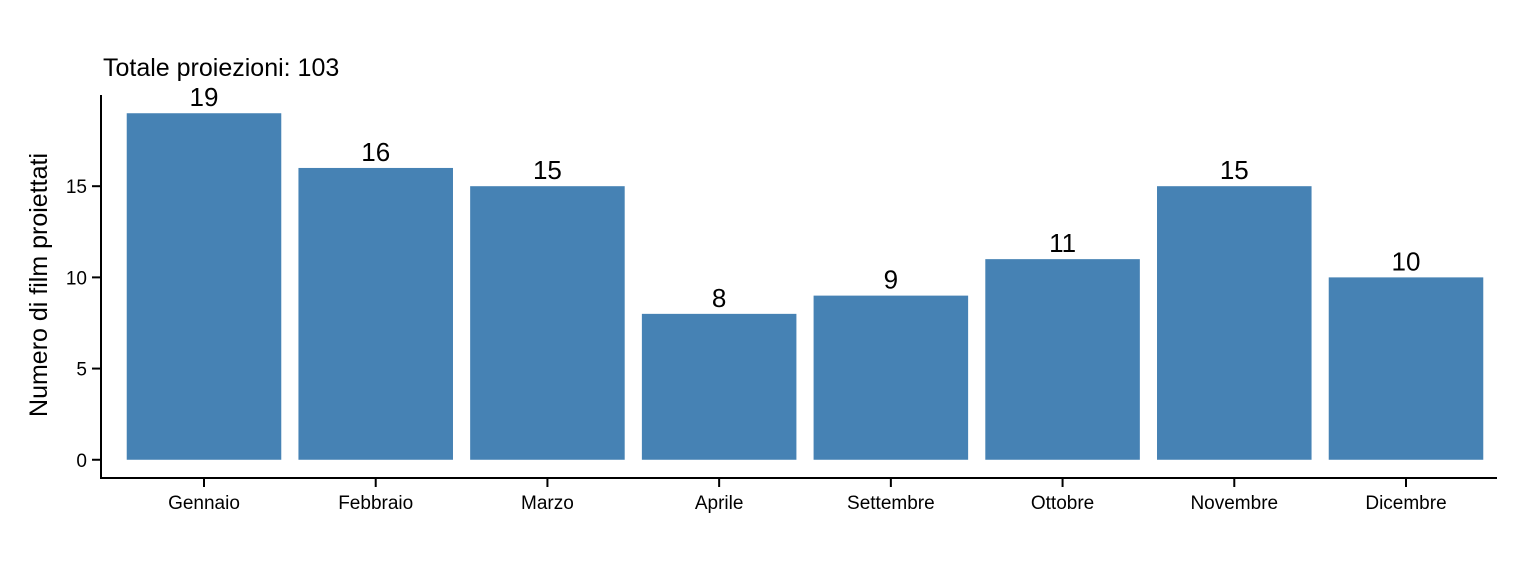 This screenshot has height=576, width=1536. I want to click on y-axis-label: Numero di film proiettati, so click(39, 285).